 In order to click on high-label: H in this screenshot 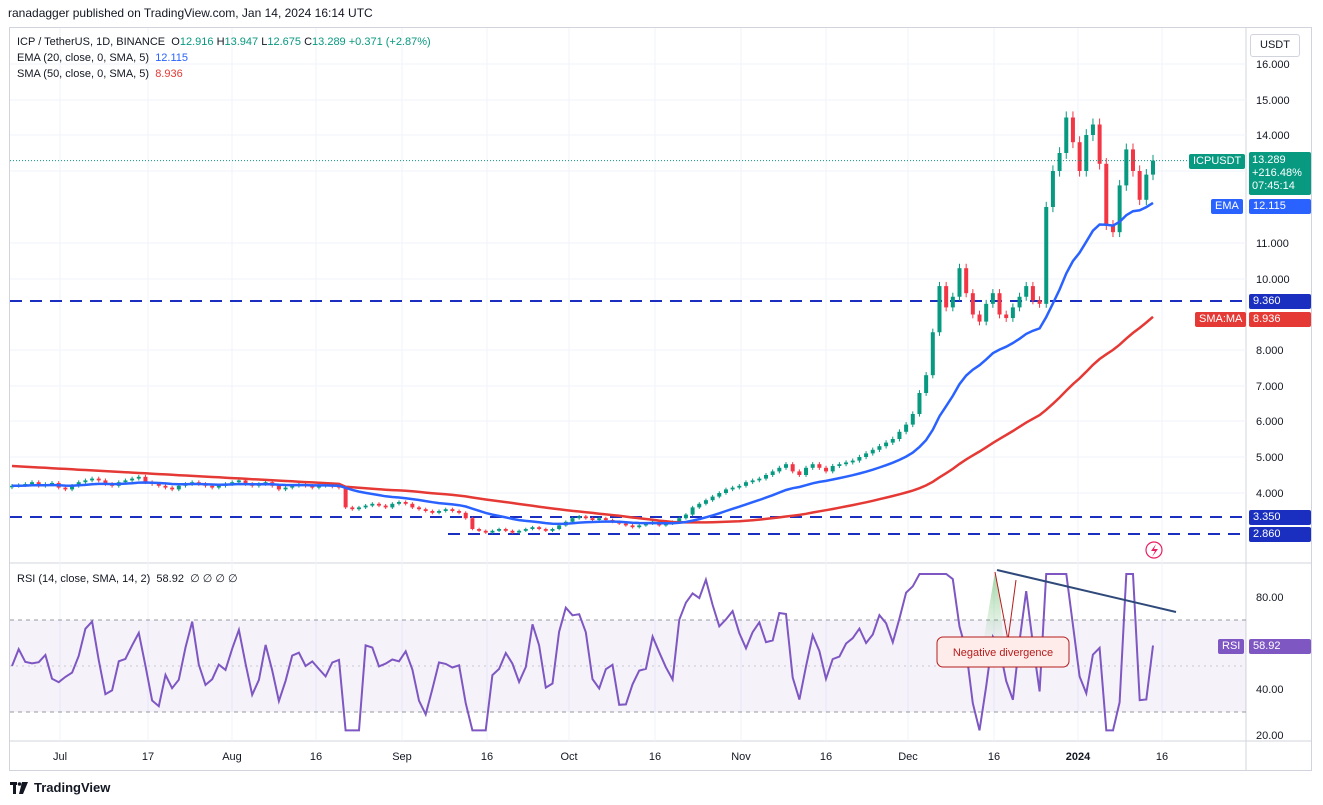, I will do `click(220, 42)`.